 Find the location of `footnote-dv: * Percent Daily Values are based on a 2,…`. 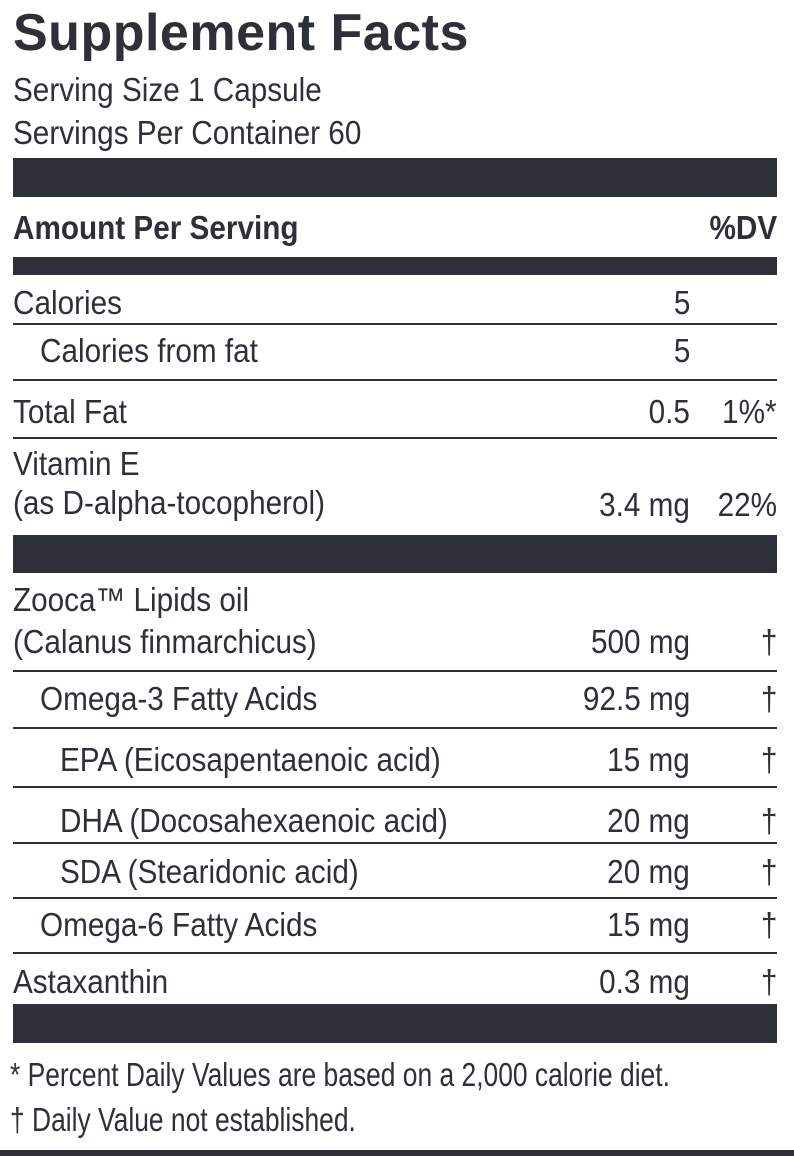

footnote-dv: * Percent Daily Values are based on a 2,… is located at coordinates (340, 1074).